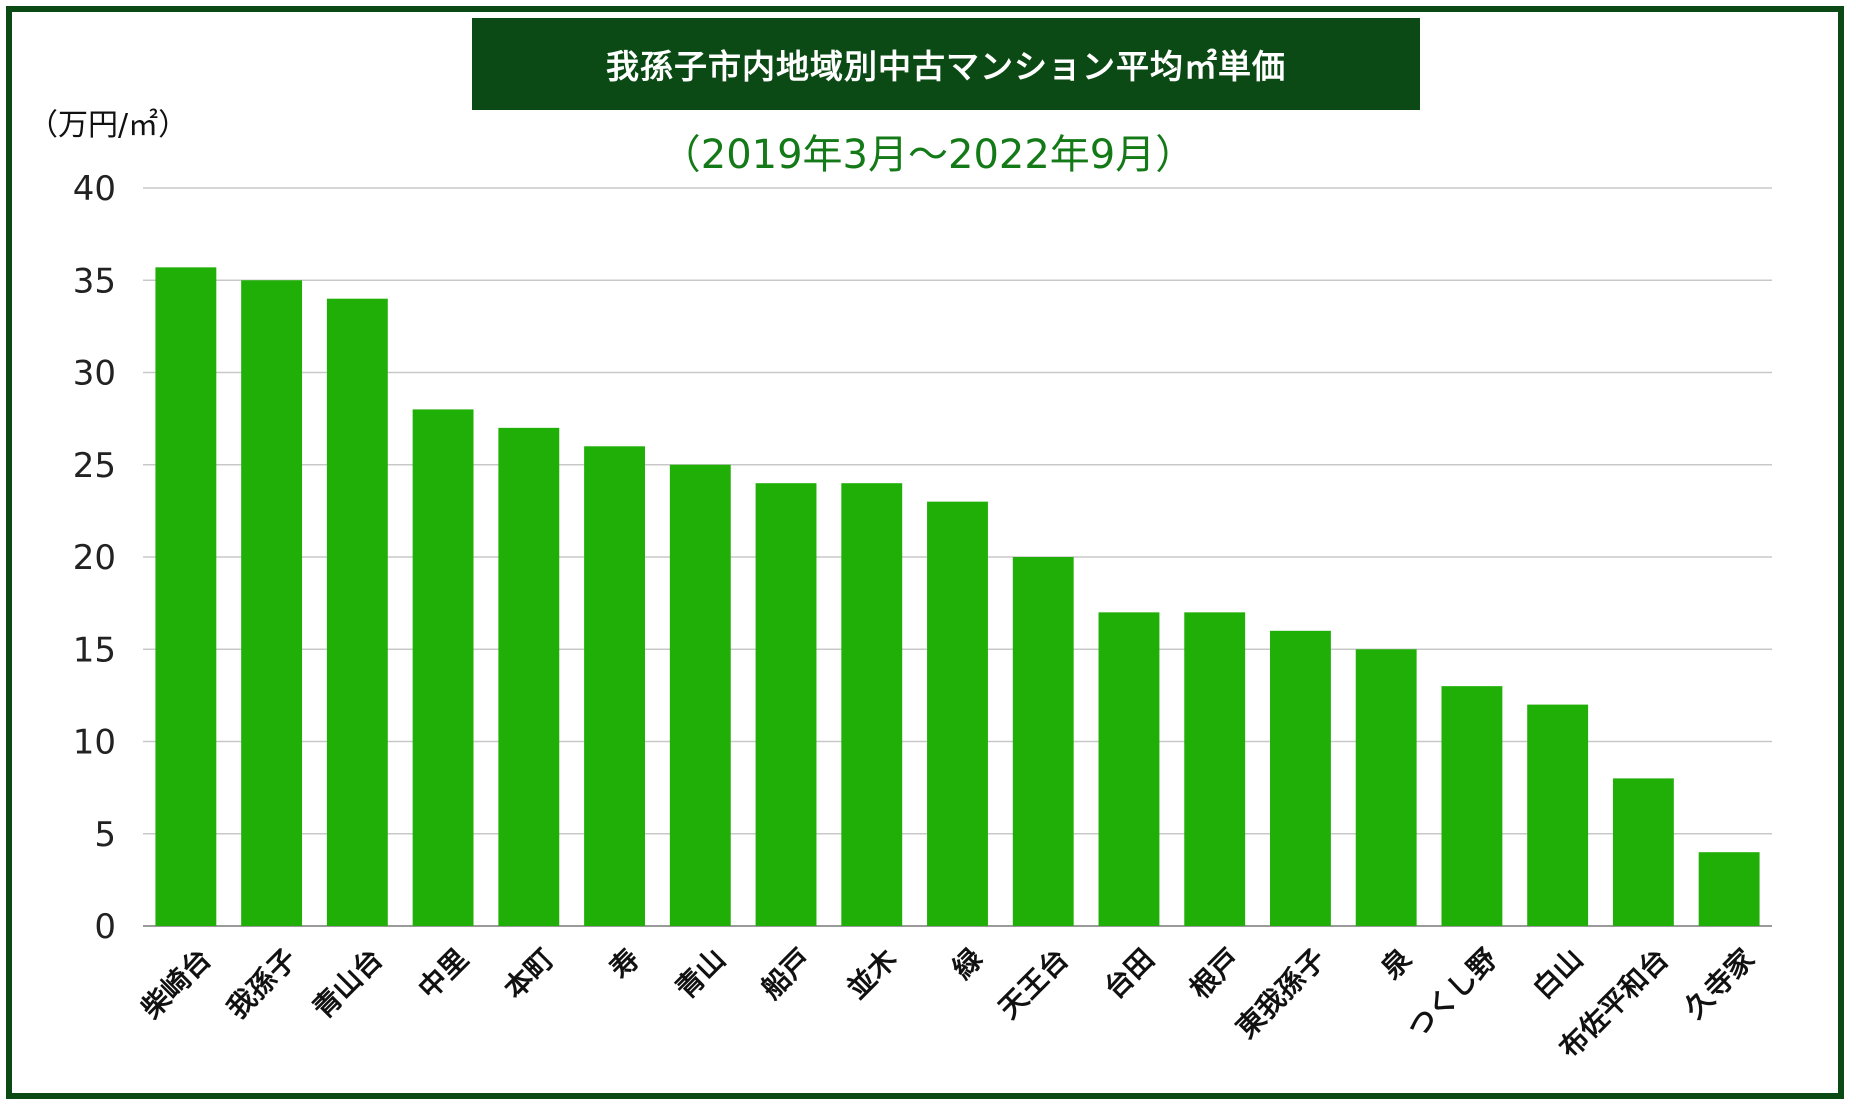 Image resolution: width=1856 pixels, height=1111 pixels. Describe the element at coordinates (1397, 964) in the screenshot. I see `x-category-label: 泉` at that location.